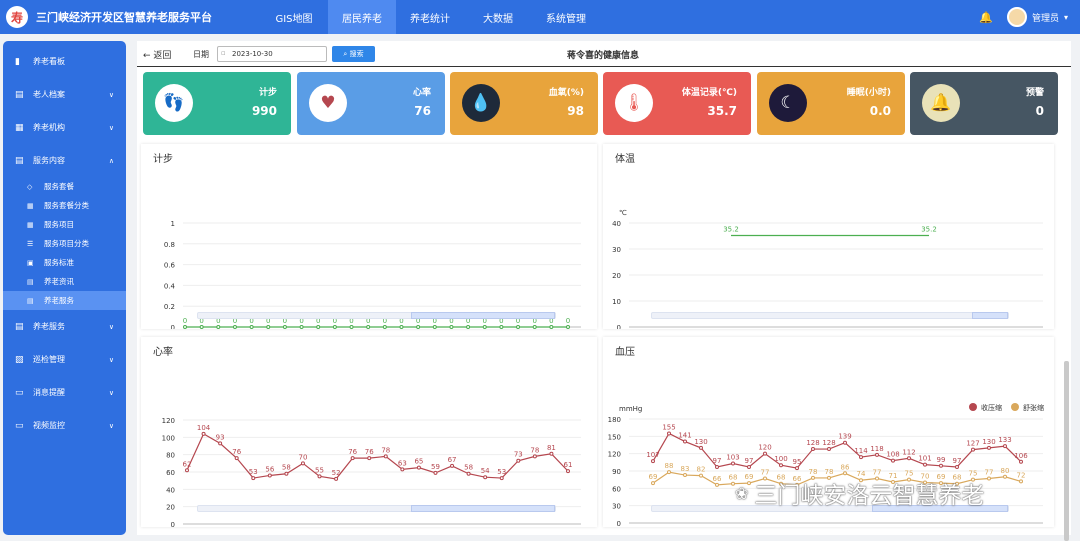 This screenshot has width=1080, height=541. Describe the element at coordinates (173, 326) in the screenshot. I see `y-tick-label: 0` at that location.